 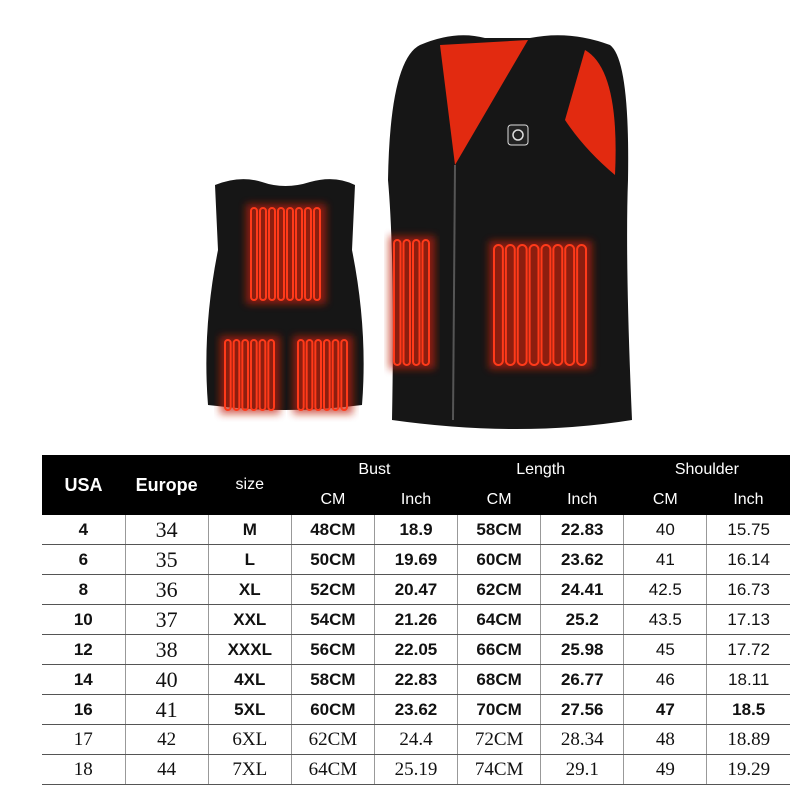 I want to click on cell-length-cm: 68CM, so click(x=499, y=679).